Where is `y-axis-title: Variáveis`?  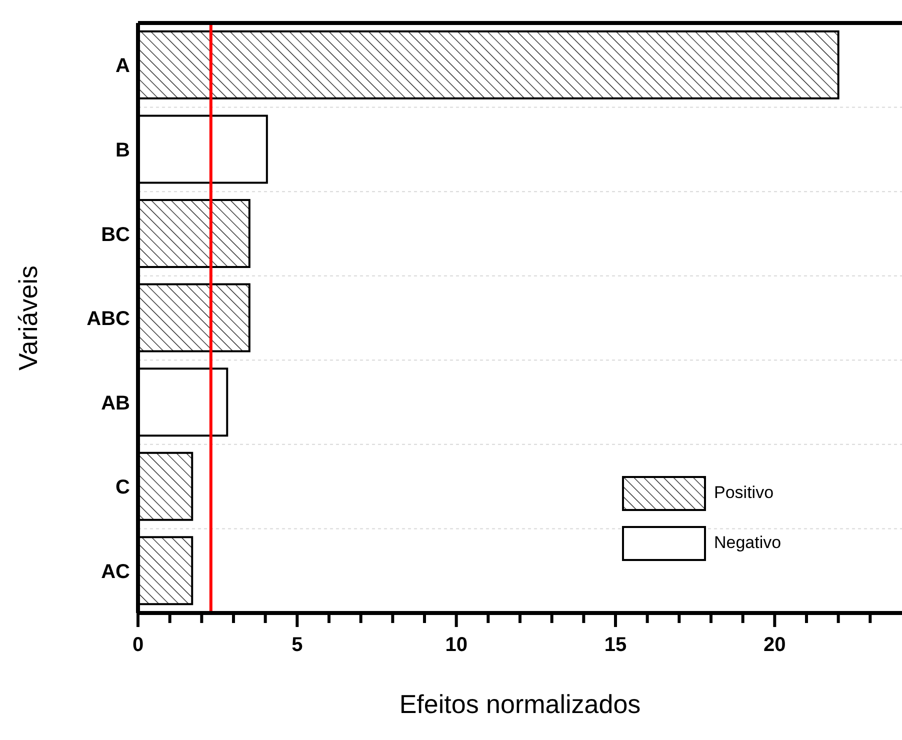 y-axis-title: Variáveis is located at coordinates (28, 318).